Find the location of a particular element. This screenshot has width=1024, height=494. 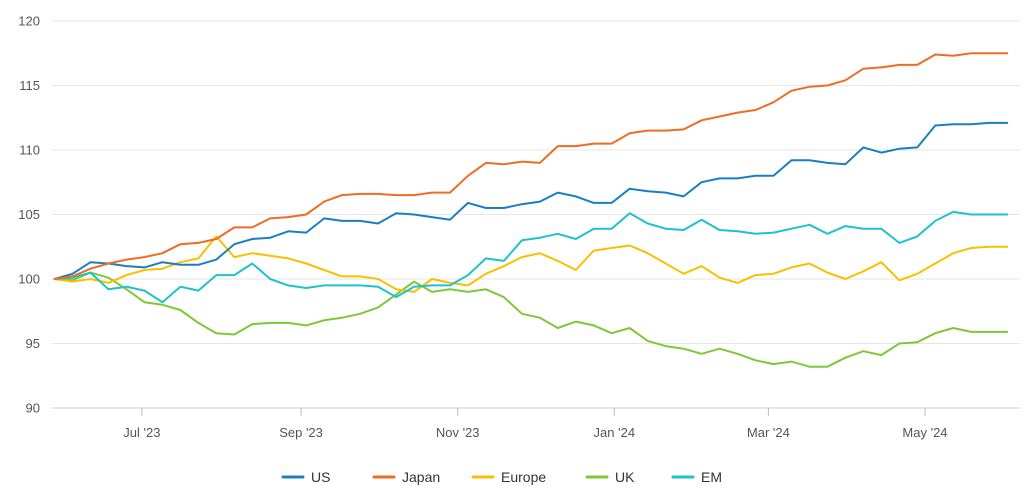

legend-label-em: EM is located at coordinates (711, 477).